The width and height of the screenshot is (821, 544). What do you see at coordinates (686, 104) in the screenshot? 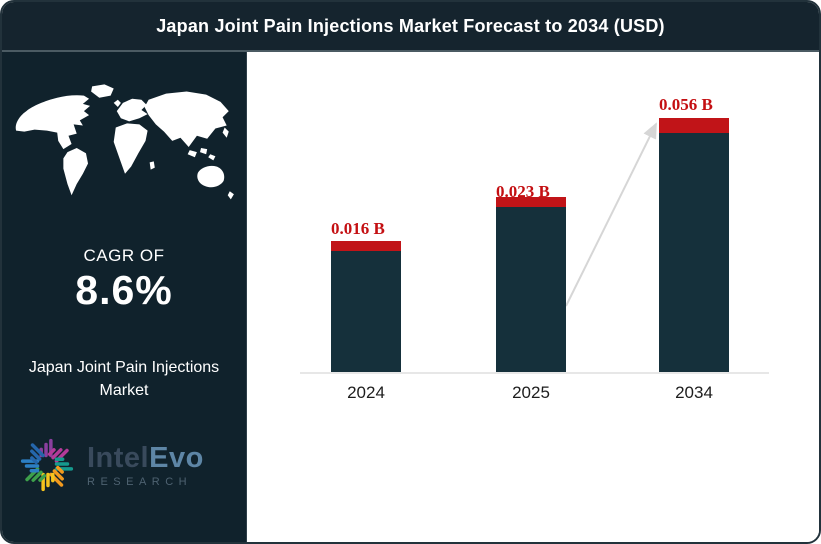
I see `value-label-2034: 0.056 B` at bounding box center [686, 104].